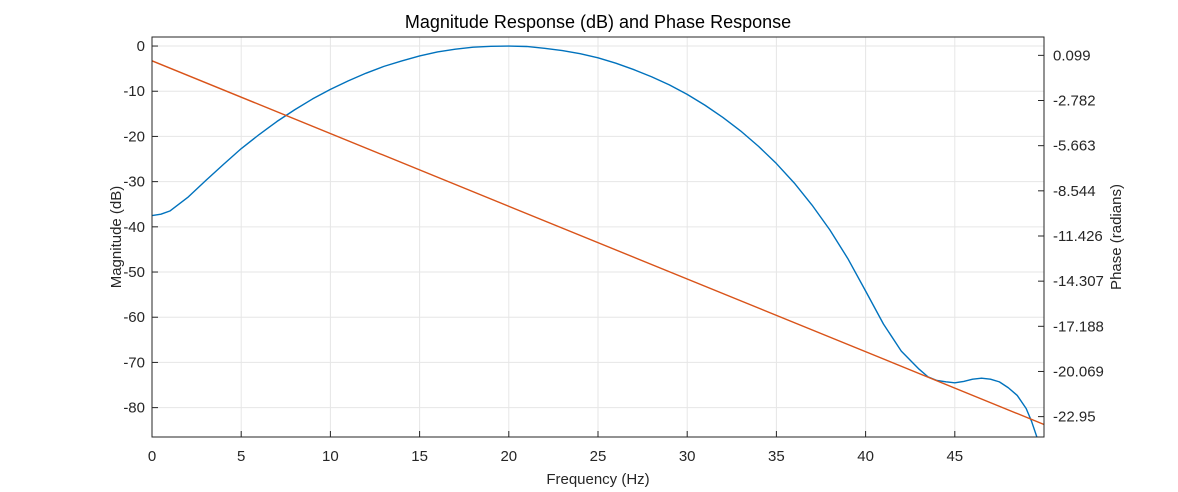  What do you see at coordinates (152, 456) in the screenshot?
I see `x-tick-label: 0` at bounding box center [152, 456].